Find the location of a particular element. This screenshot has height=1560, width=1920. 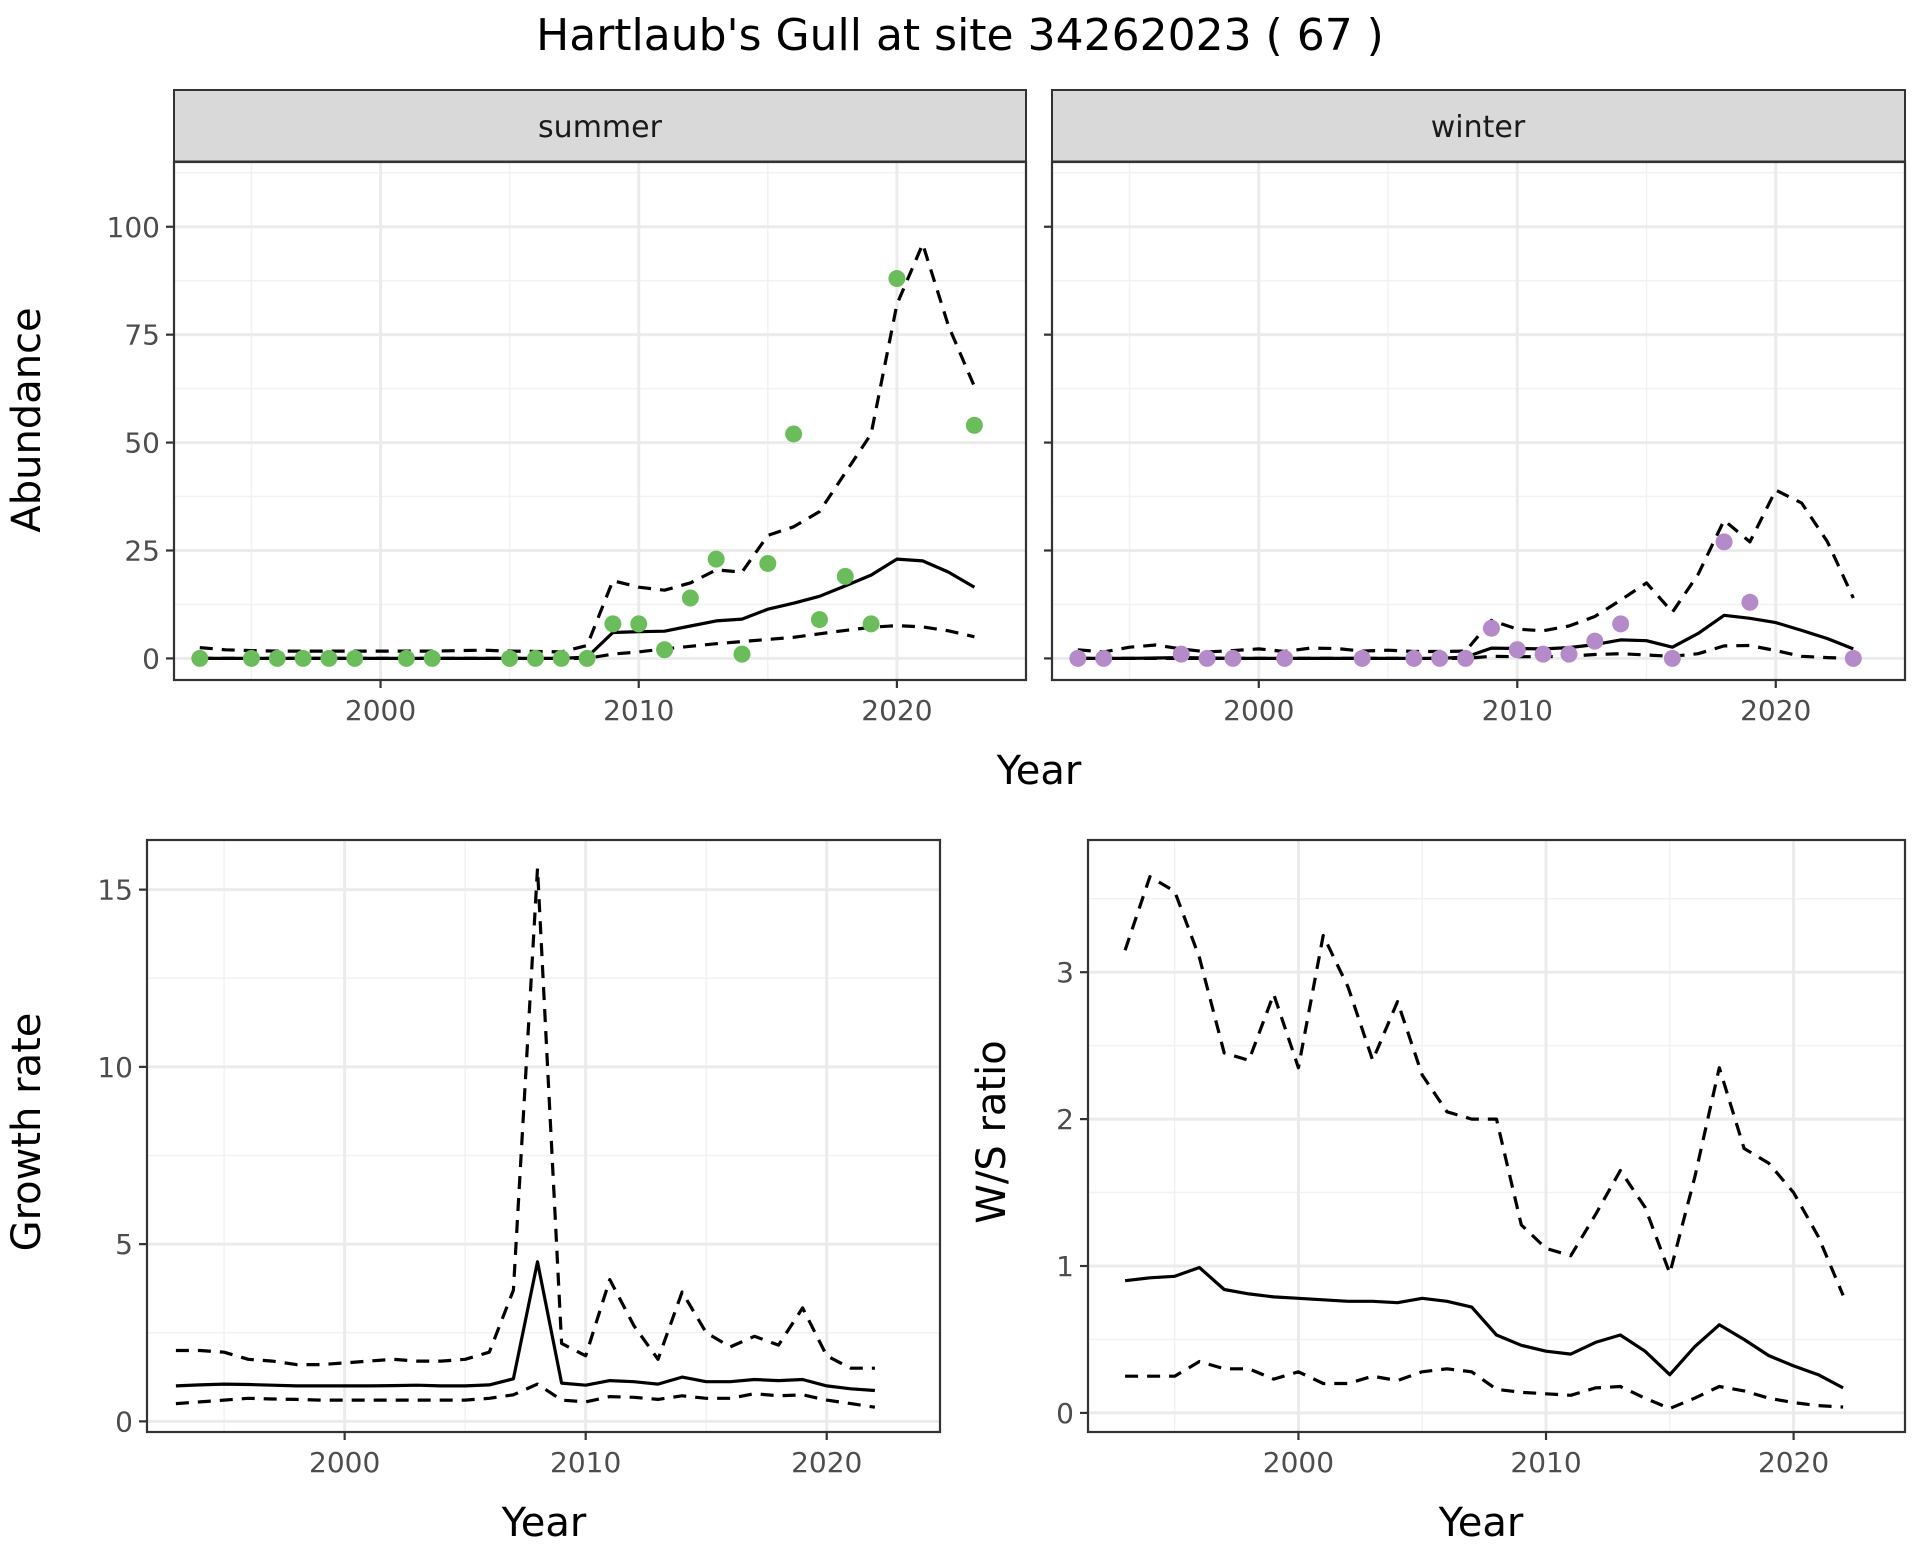

x-axis-title-growth: Year is located at coordinates (544, 1523).